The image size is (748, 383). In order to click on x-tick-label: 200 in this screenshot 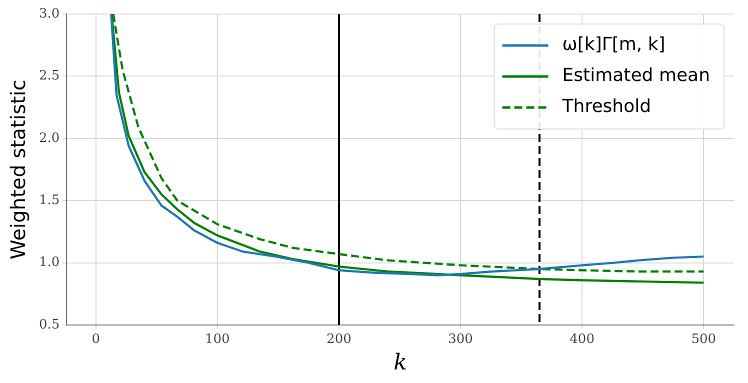, I will do `click(339, 340)`.